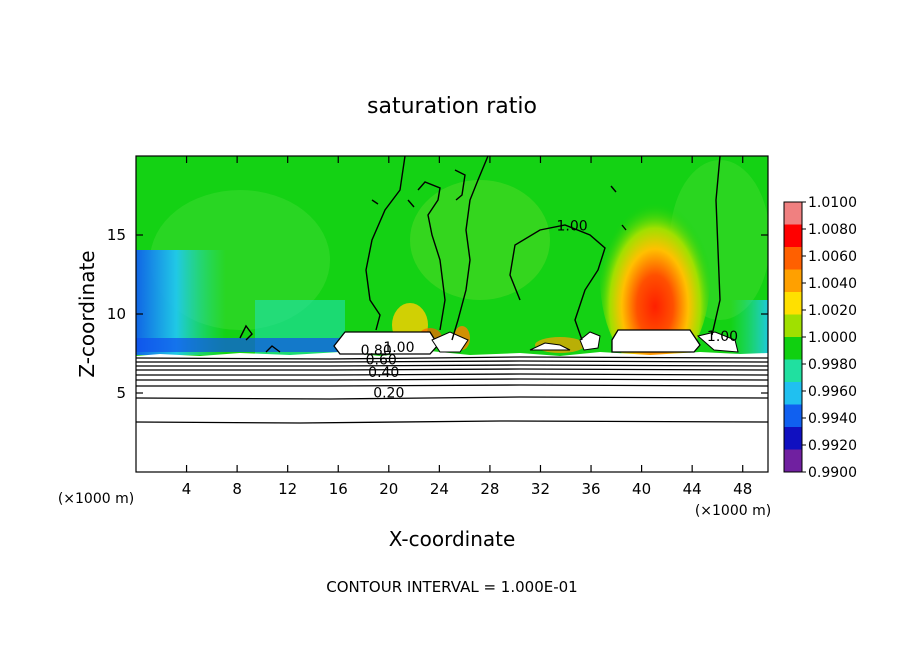 The width and height of the screenshot is (904, 654). What do you see at coordinates (733, 511) in the screenshot?
I see `x-unit-right: (×1000 m)` at bounding box center [733, 511].